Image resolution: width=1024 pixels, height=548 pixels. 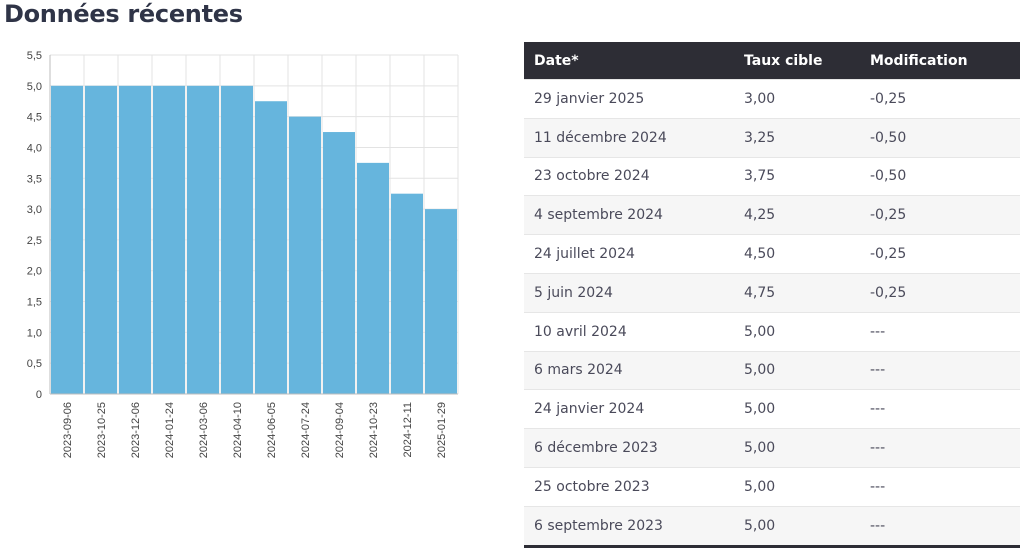 I want to click on x-tick-label: 2023-12-06, so click(x=136, y=430).